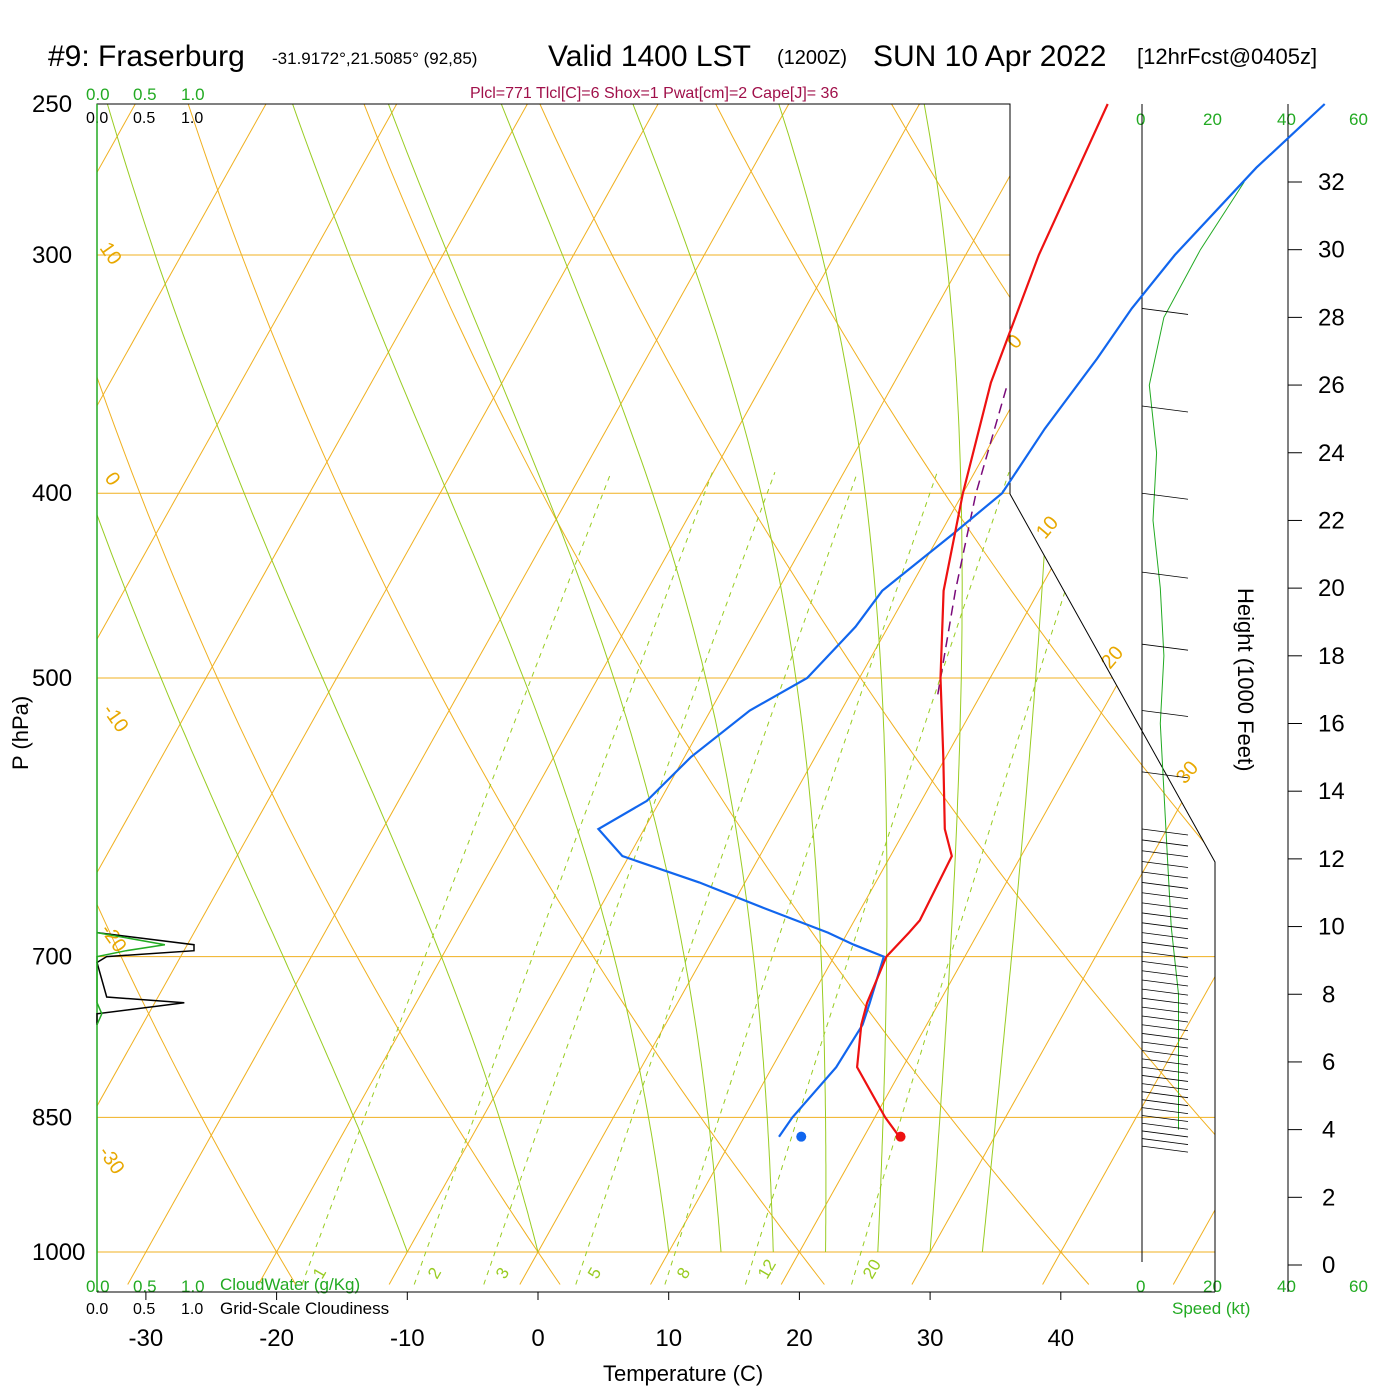  I want to click on station-coords: -31.9172°,21.5085° (92,85), so click(374, 58).